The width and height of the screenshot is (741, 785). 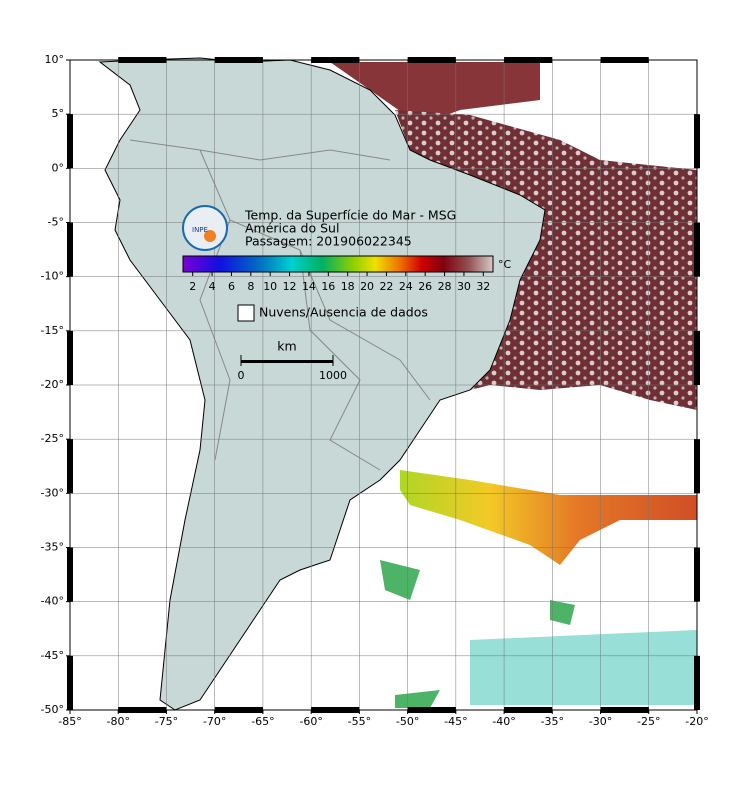 I want to click on colorbar-tick-label: 20, so click(x=367, y=286).